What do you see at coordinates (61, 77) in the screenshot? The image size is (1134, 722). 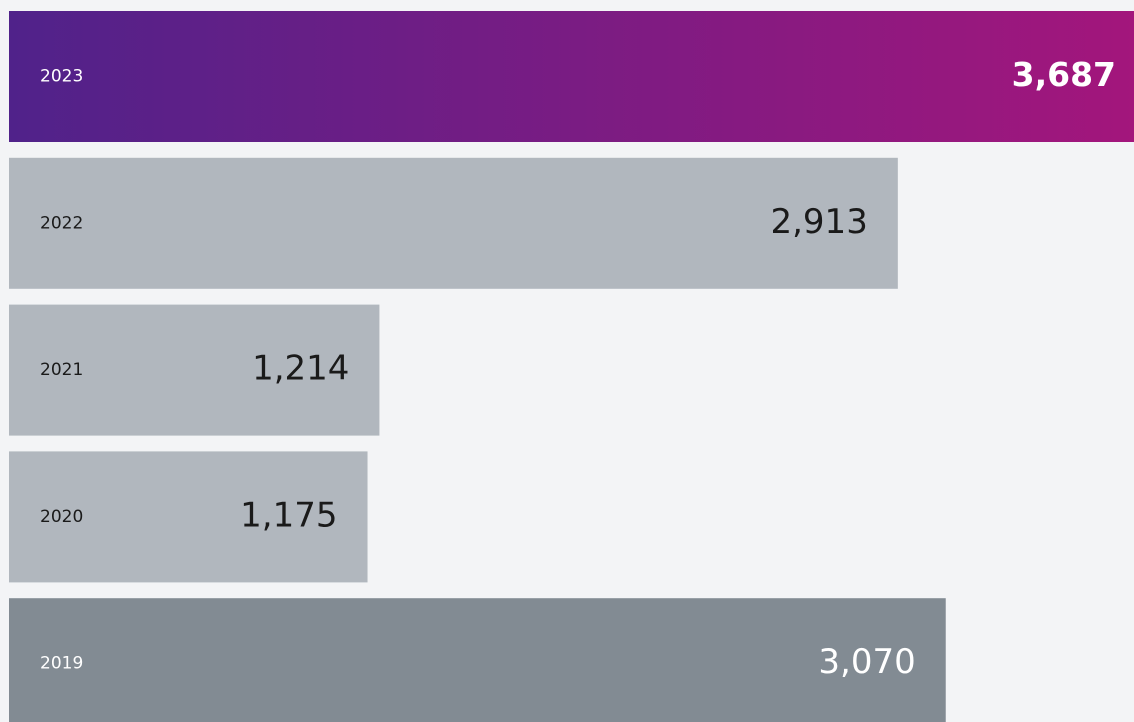 I see `category-label: 2023` at bounding box center [61, 77].